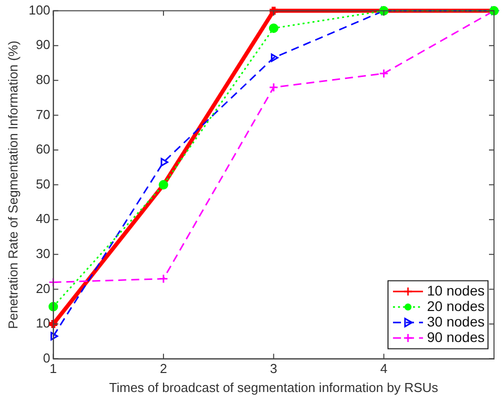 This screenshot has width=502, height=402. What do you see at coordinates (43, 253) in the screenshot?
I see `y-tick-label: 30` at bounding box center [43, 253].